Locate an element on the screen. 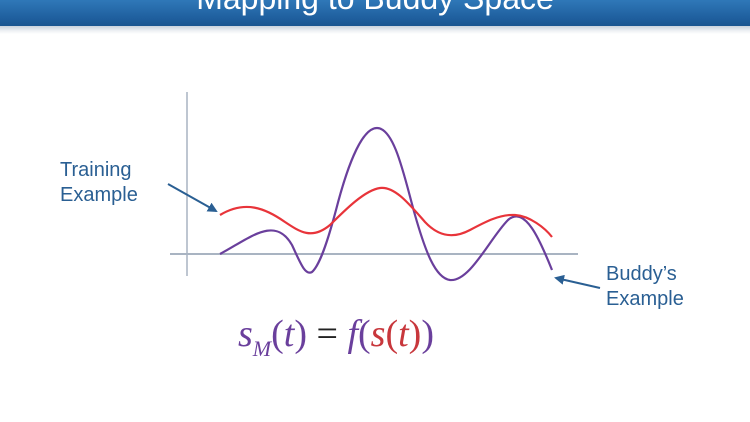 The height and width of the screenshot is (422, 750). slide-title: Mapping to Buddy Space is located at coordinates (375, 8).